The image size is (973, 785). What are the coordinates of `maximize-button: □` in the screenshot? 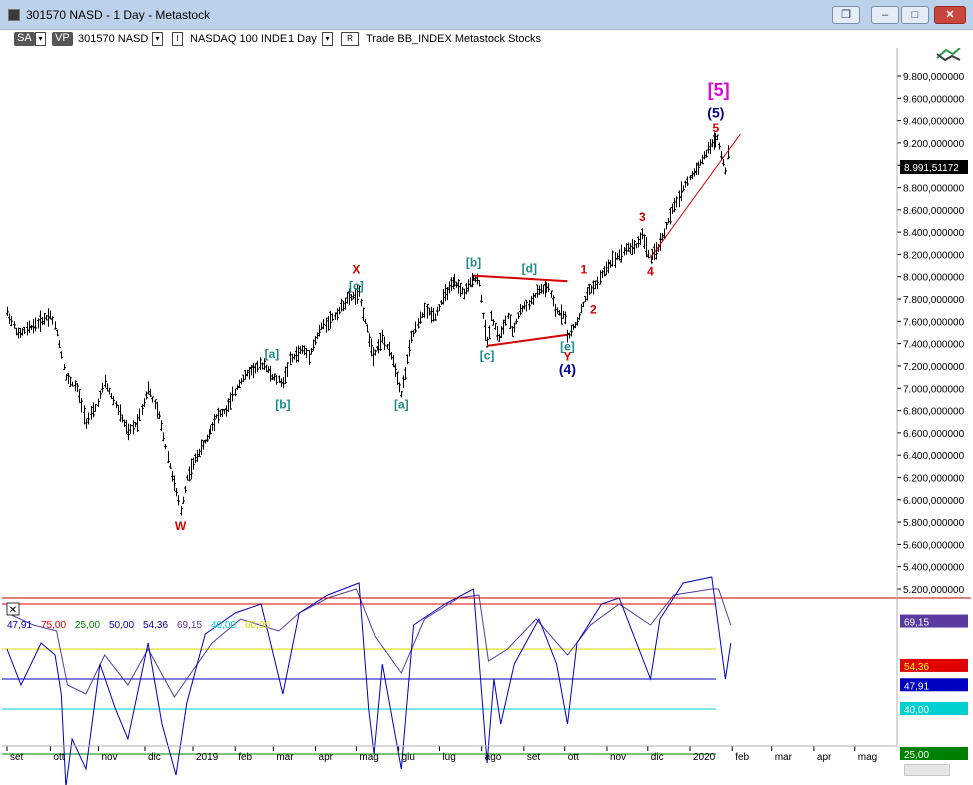 It's located at (915, 15).